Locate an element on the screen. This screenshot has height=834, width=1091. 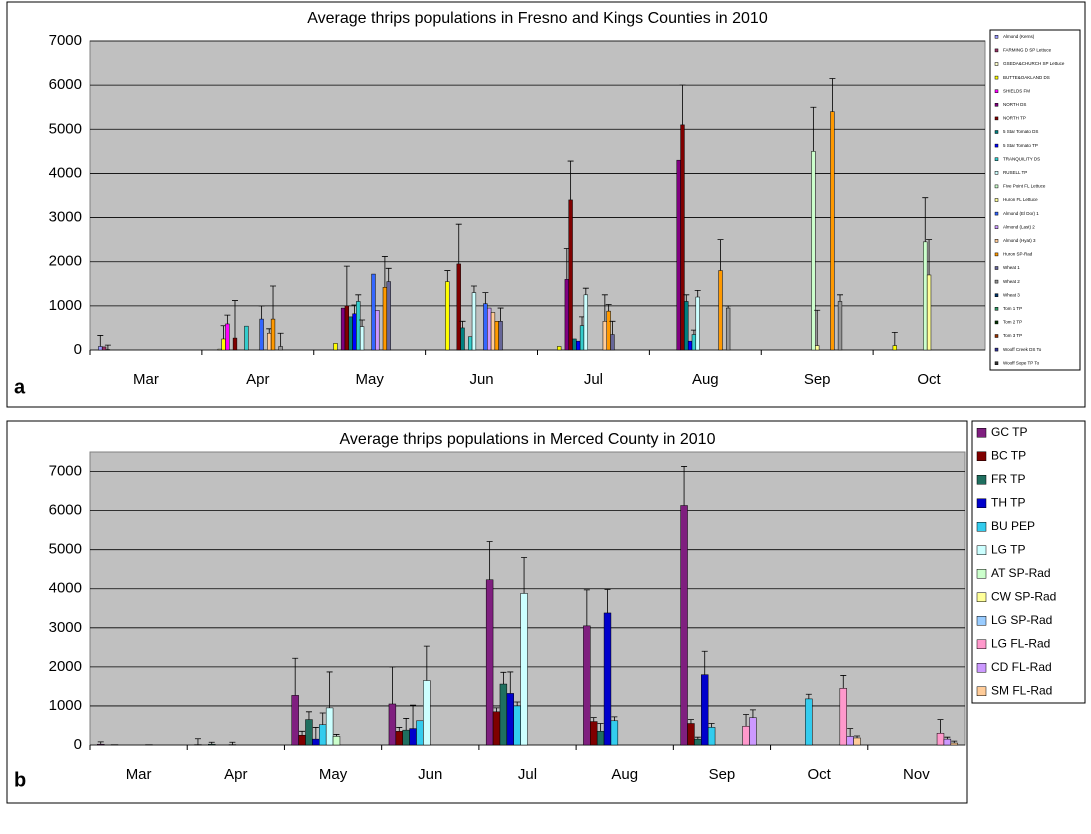
legend-label: Huron SP-Rad is located at coordinates (1018, 254).